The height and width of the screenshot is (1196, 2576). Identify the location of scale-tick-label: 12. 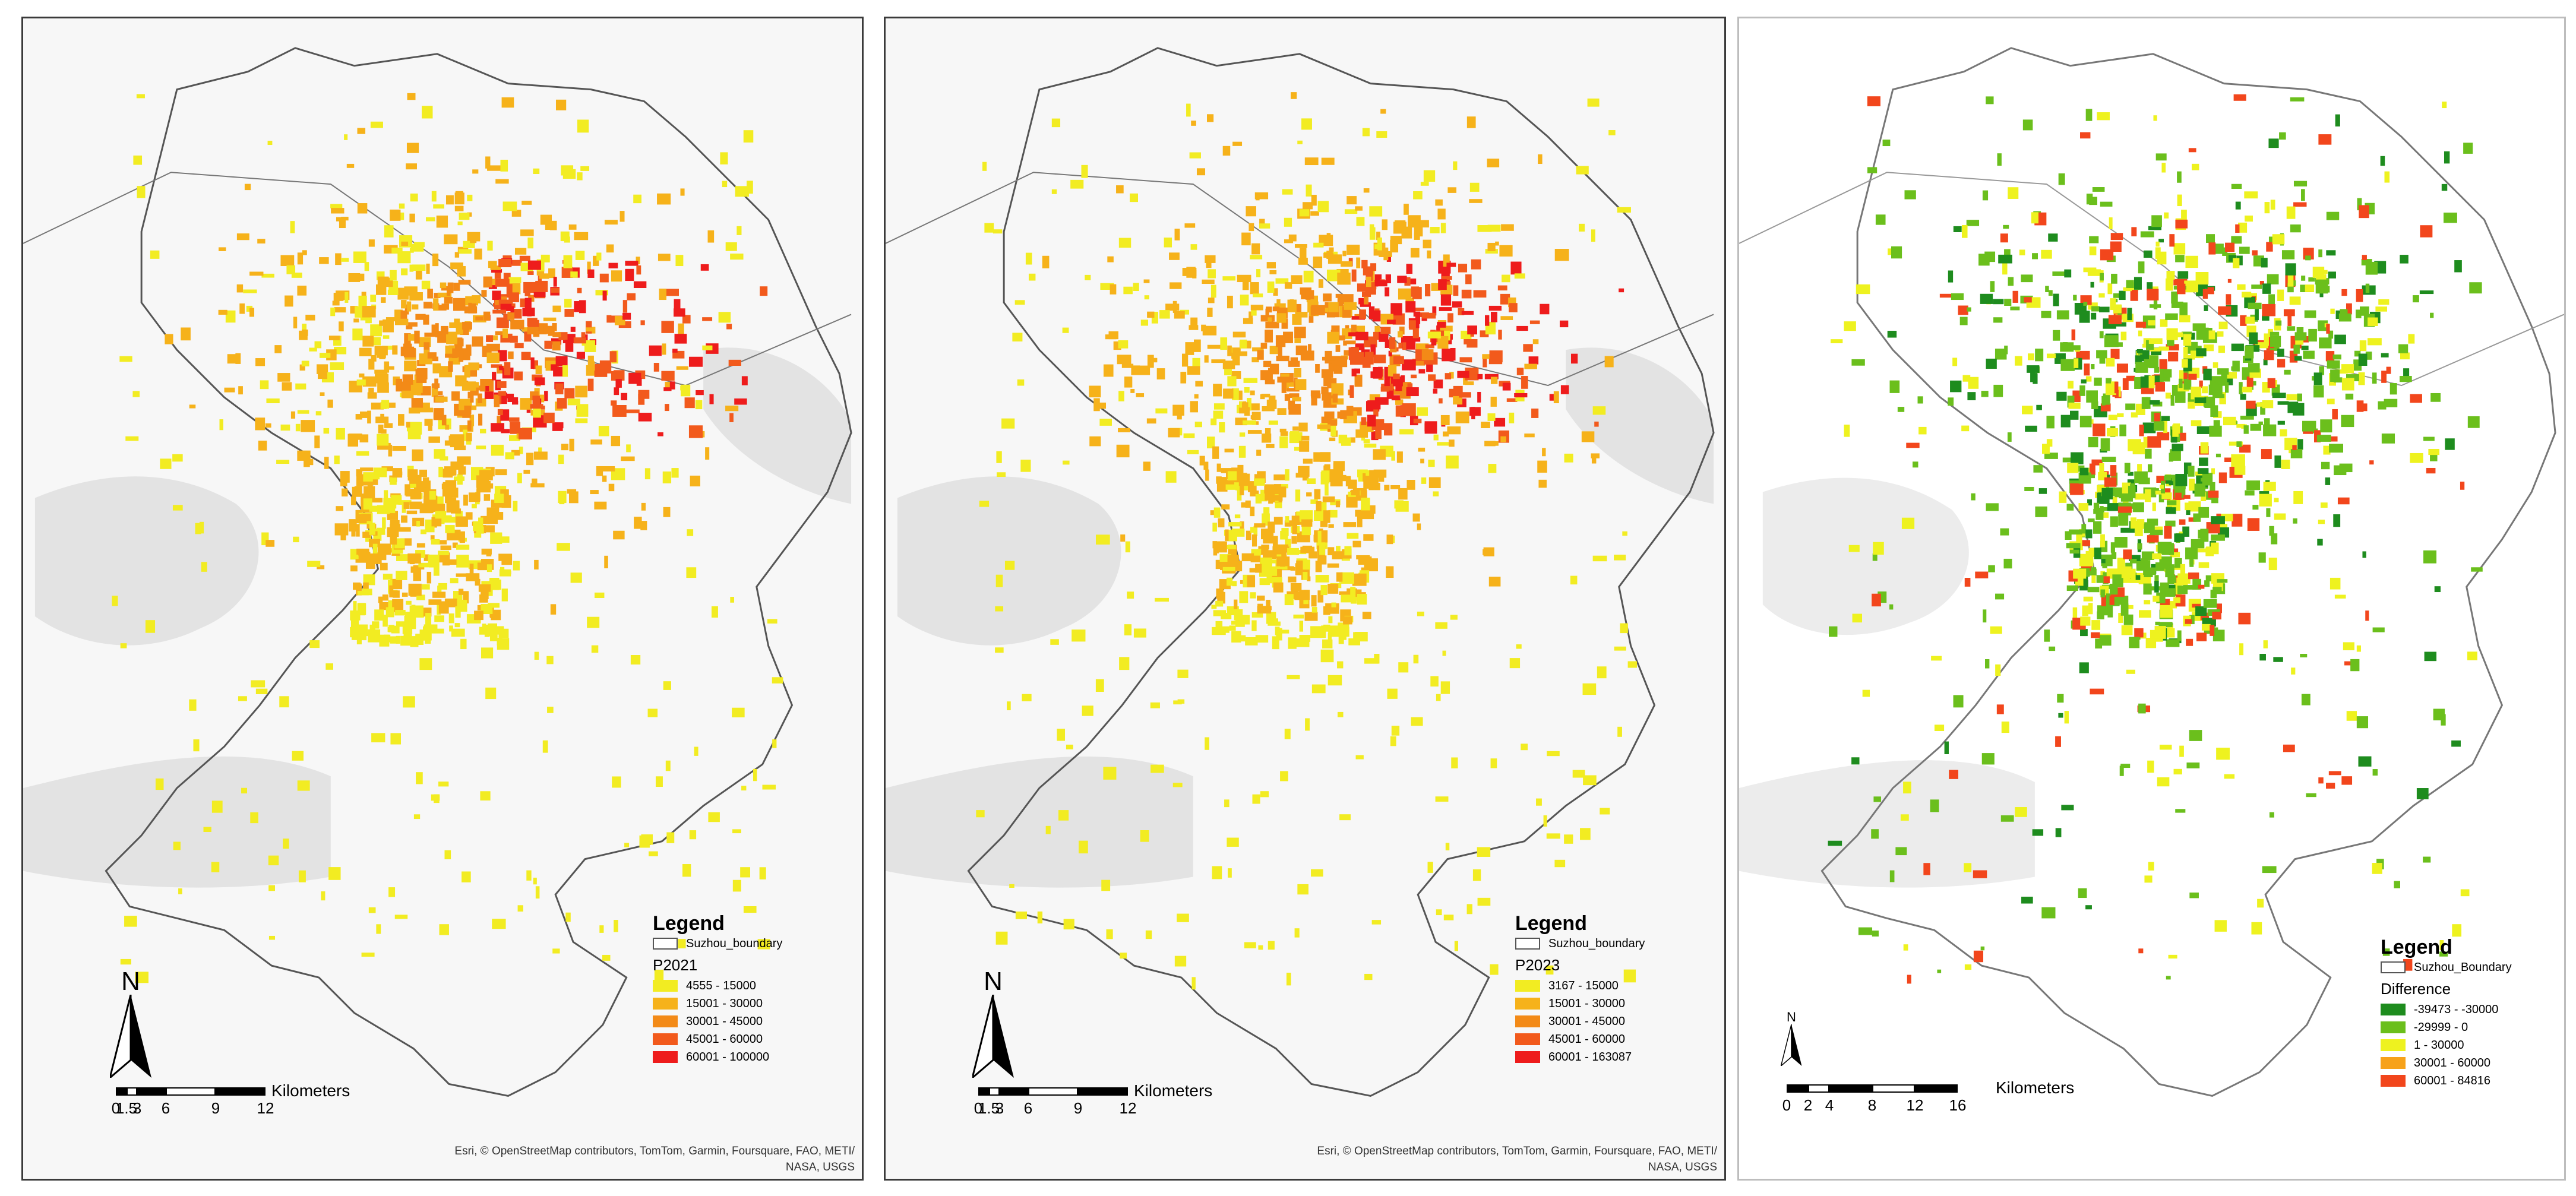
(1915, 1105).